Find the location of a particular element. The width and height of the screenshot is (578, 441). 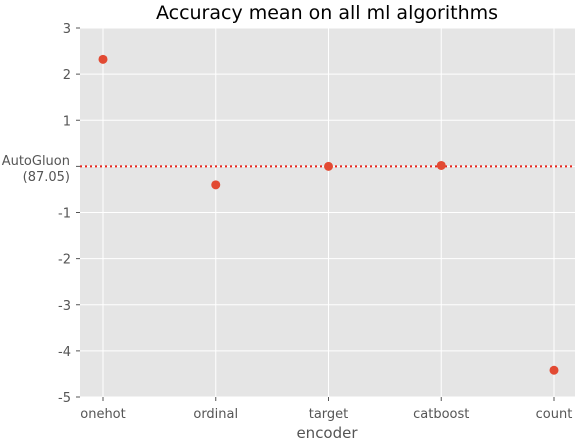

data-point-catboost is located at coordinates (441, 165).